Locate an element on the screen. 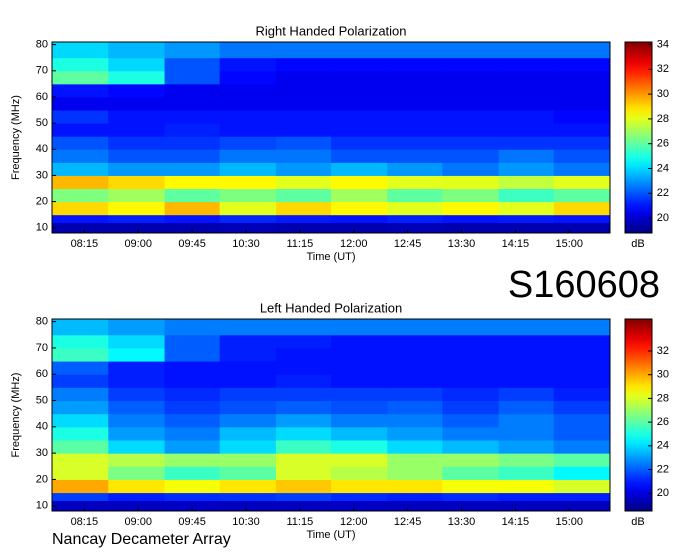 Image resolution: width=680 pixels, height=552 pixels. colorbar-tick-label: 28 is located at coordinates (663, 119).